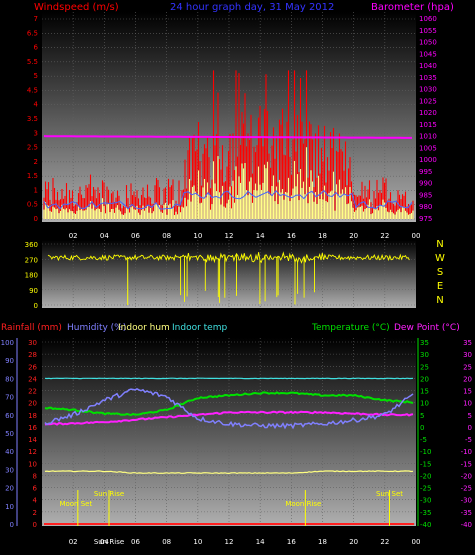 The image size is (475, 555). Describe the element at coordinates (35, 501) in the screenshot. I see `rain-tick-4: 4` at that location.